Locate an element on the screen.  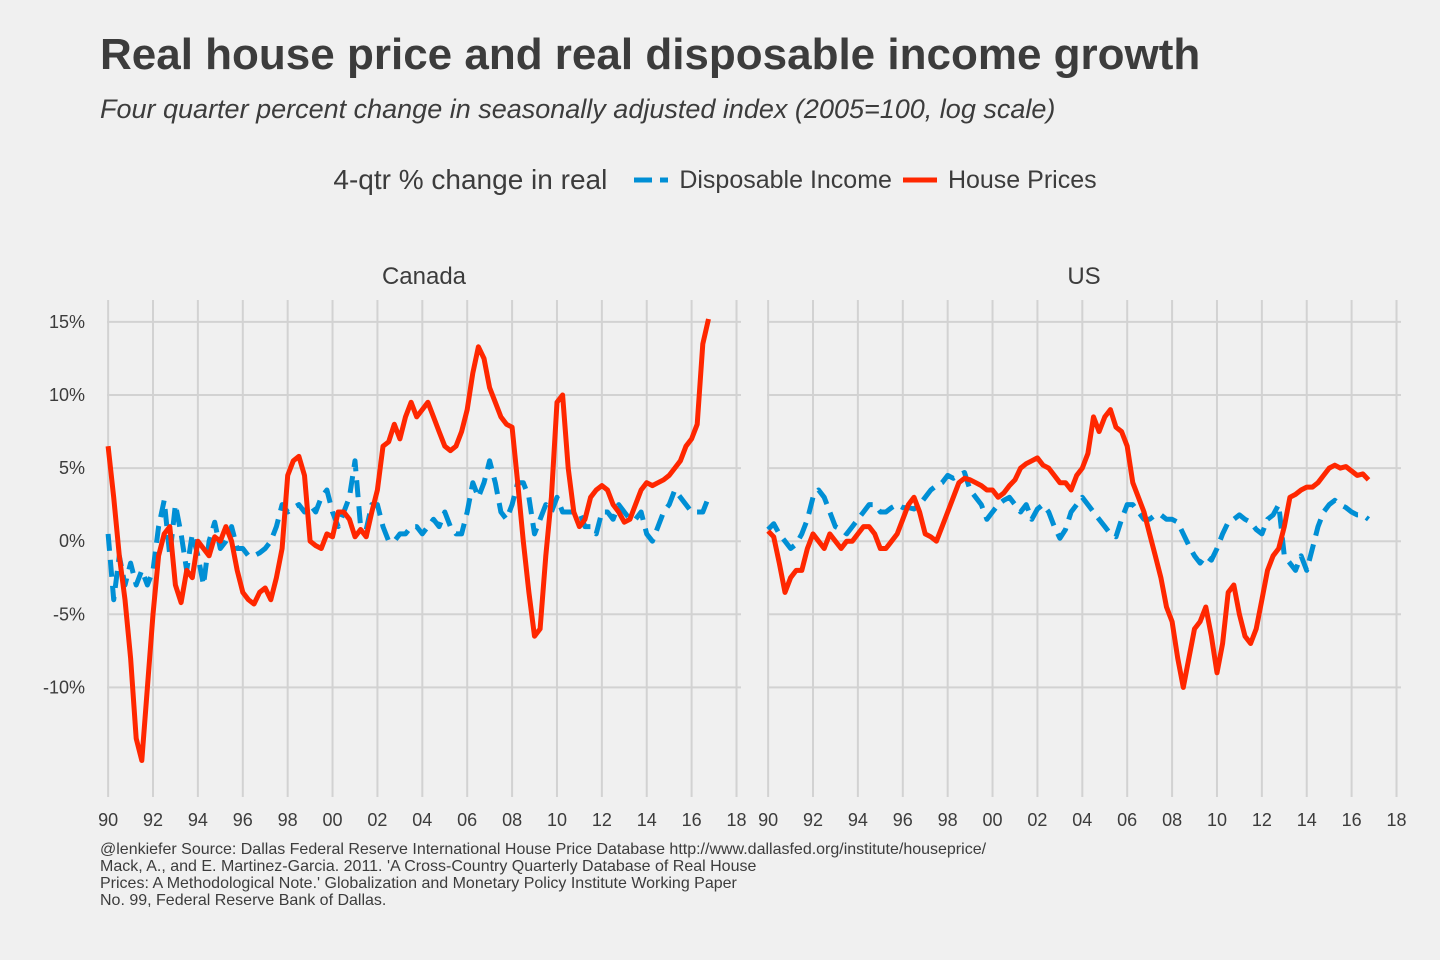
legend-label-disposable-income: Disposable Income is located at coordinates (785, 179).